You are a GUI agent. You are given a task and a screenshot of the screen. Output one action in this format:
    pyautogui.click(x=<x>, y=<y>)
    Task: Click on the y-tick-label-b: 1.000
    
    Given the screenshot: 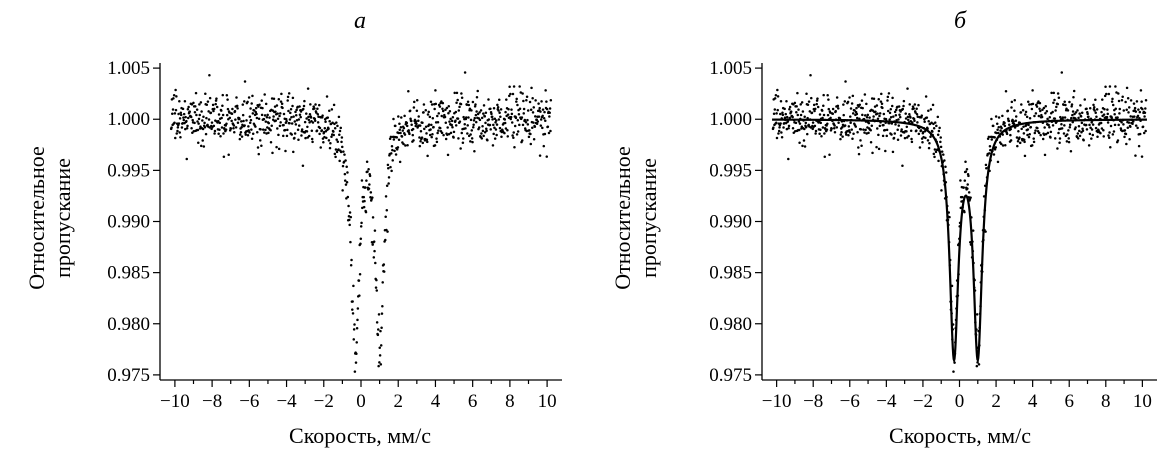 What is the action you would take?
    pyautogui.click(x=730, y=119)
    